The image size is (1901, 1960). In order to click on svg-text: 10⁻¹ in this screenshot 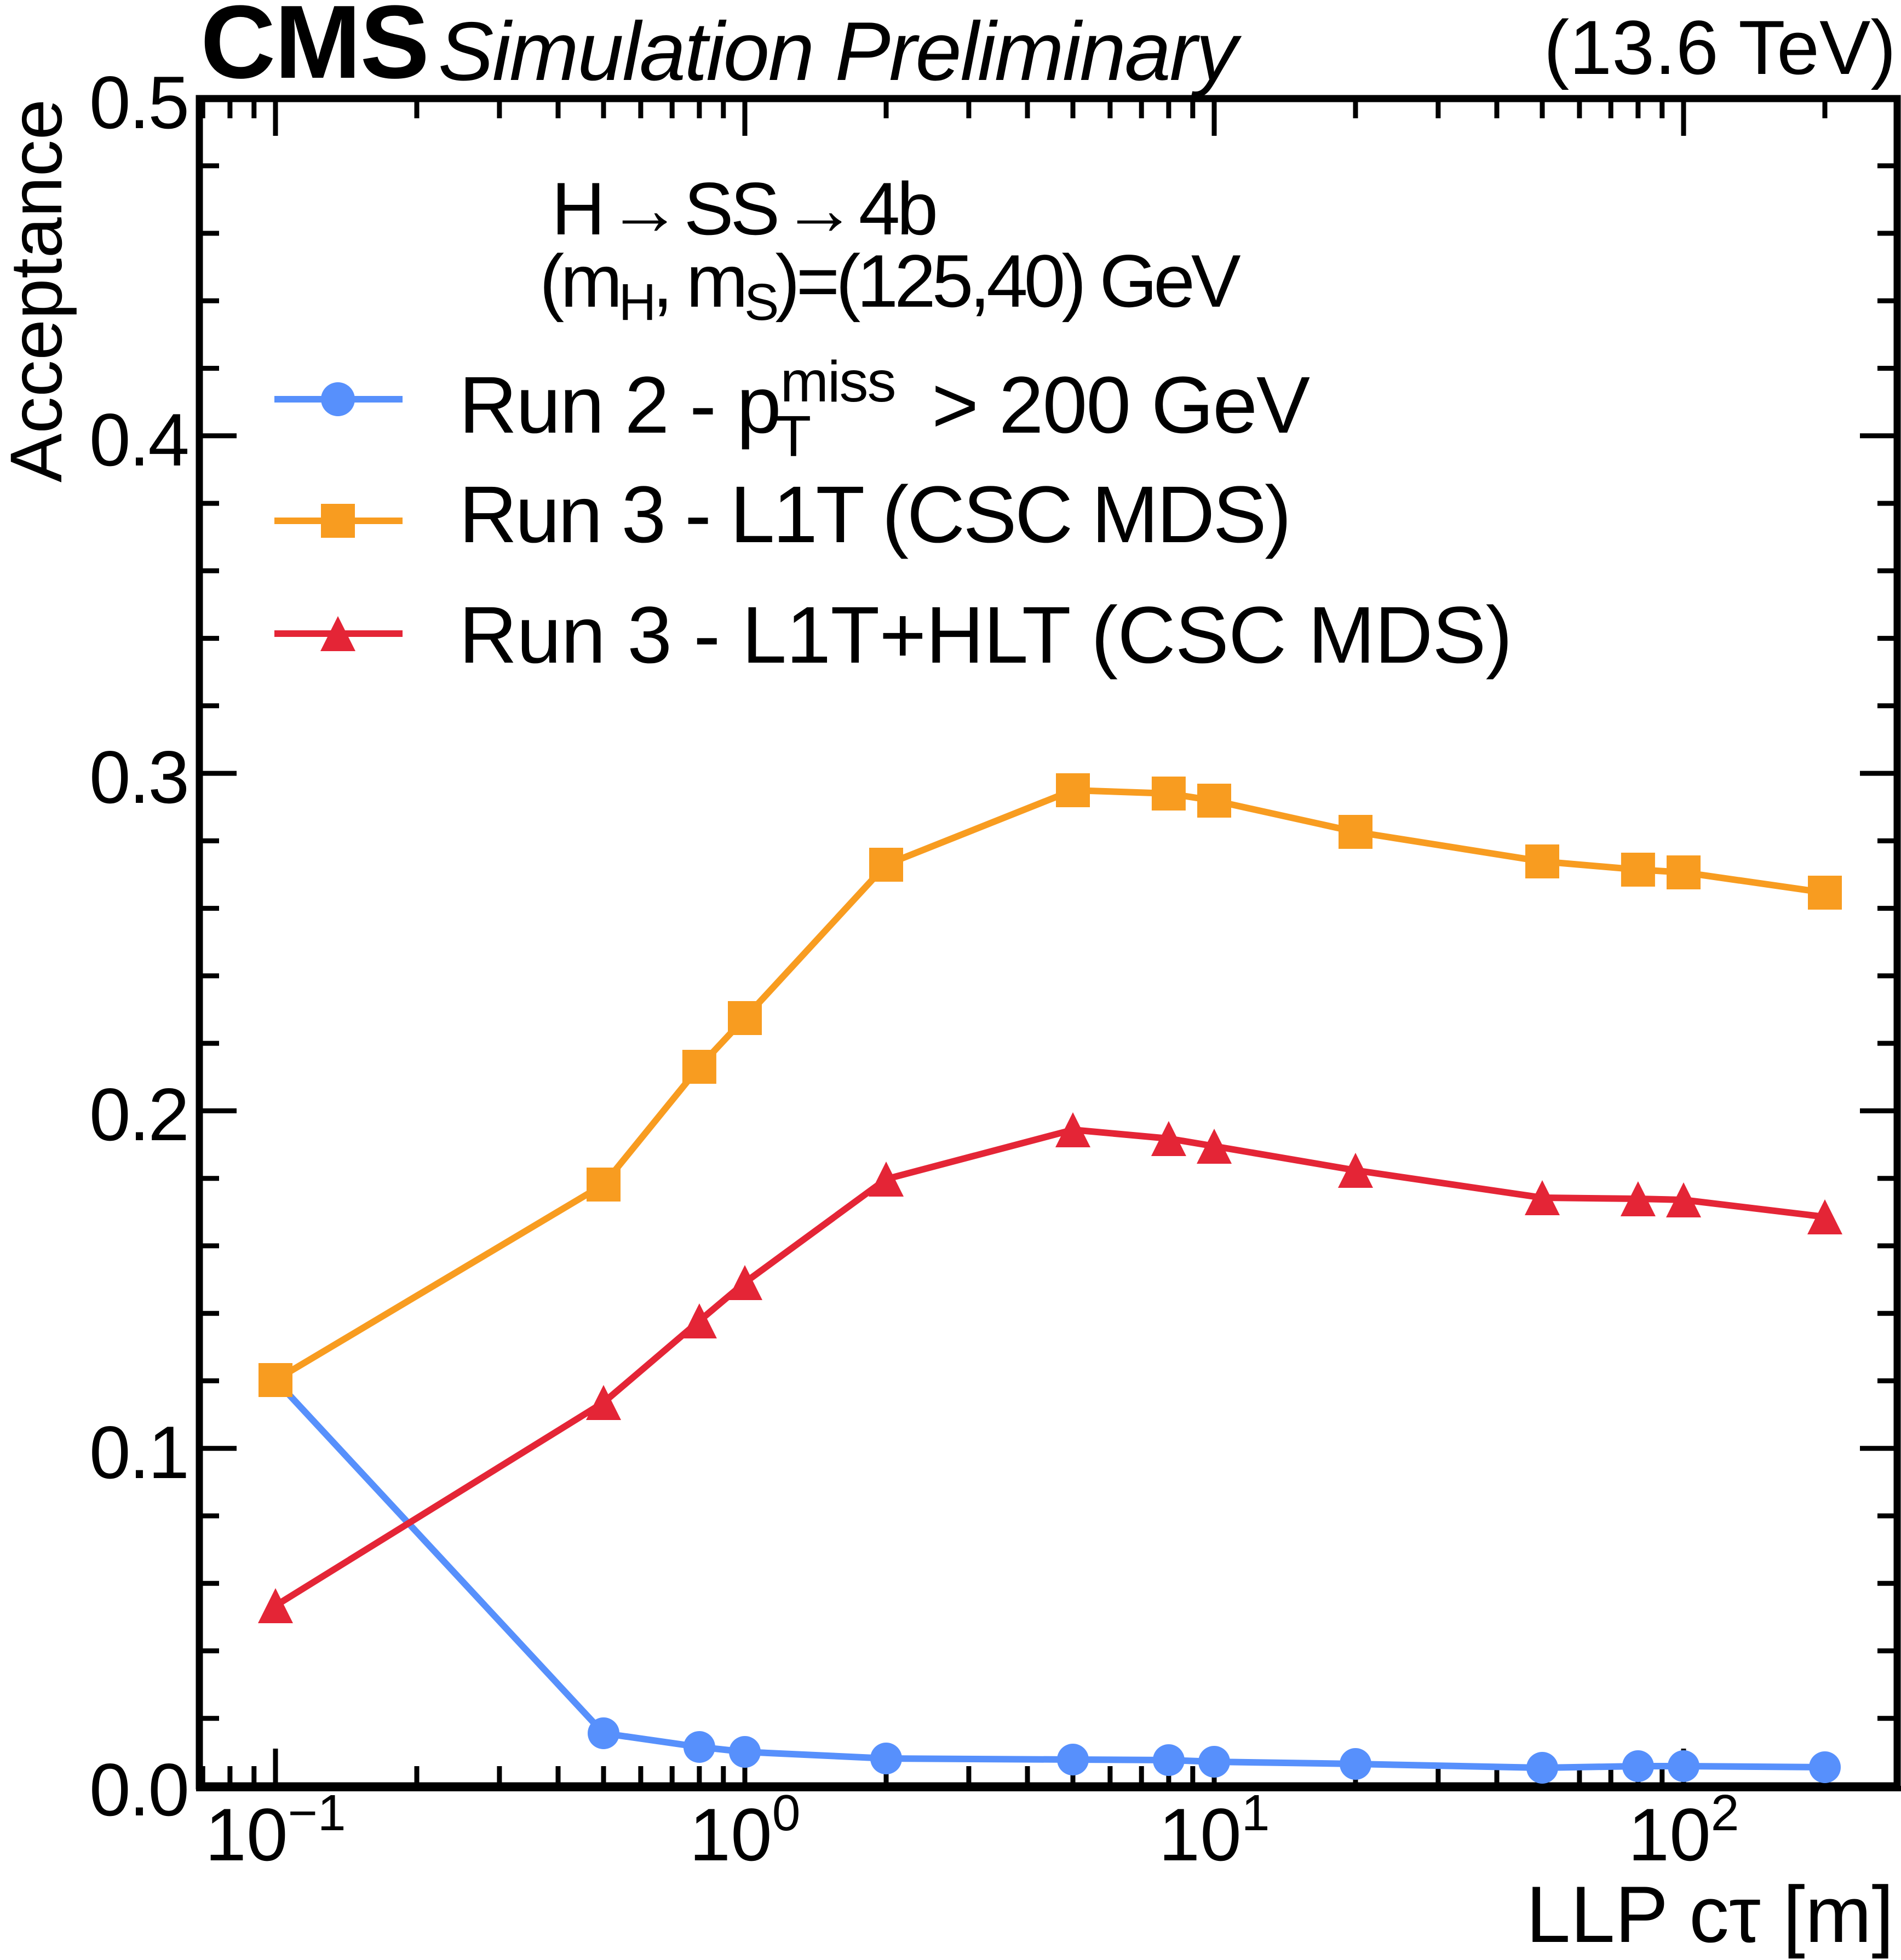, I will do `click(275, 1830)`.